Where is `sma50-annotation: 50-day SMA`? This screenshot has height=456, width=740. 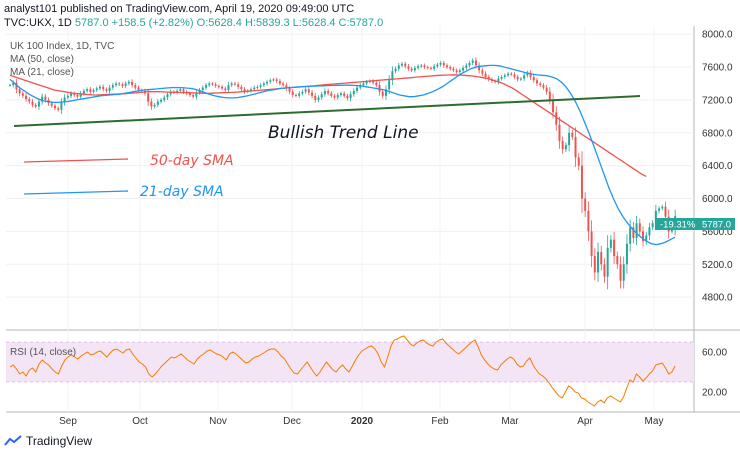 sma50-annotation: 50-day SMA is located at coordinates (192, 161).